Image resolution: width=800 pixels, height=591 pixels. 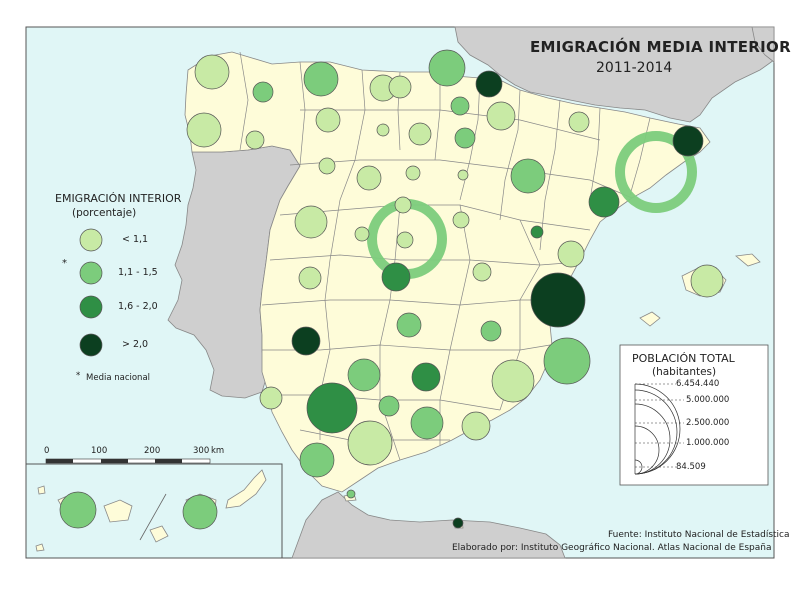 What do you see at coordinates (135, 239) in the screenshot?
I see `emigration-class-label-1: < 1,1` at bounding box center [135, 239].